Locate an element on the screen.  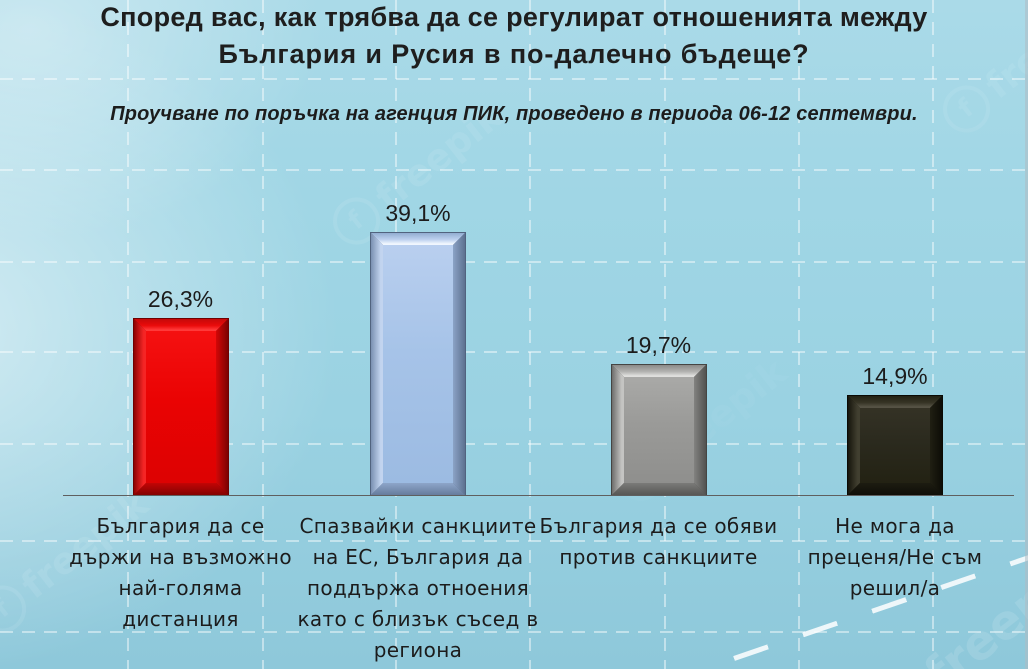
bar-category-label-line: на ЕС, България да is located at coordinates (418, 557).